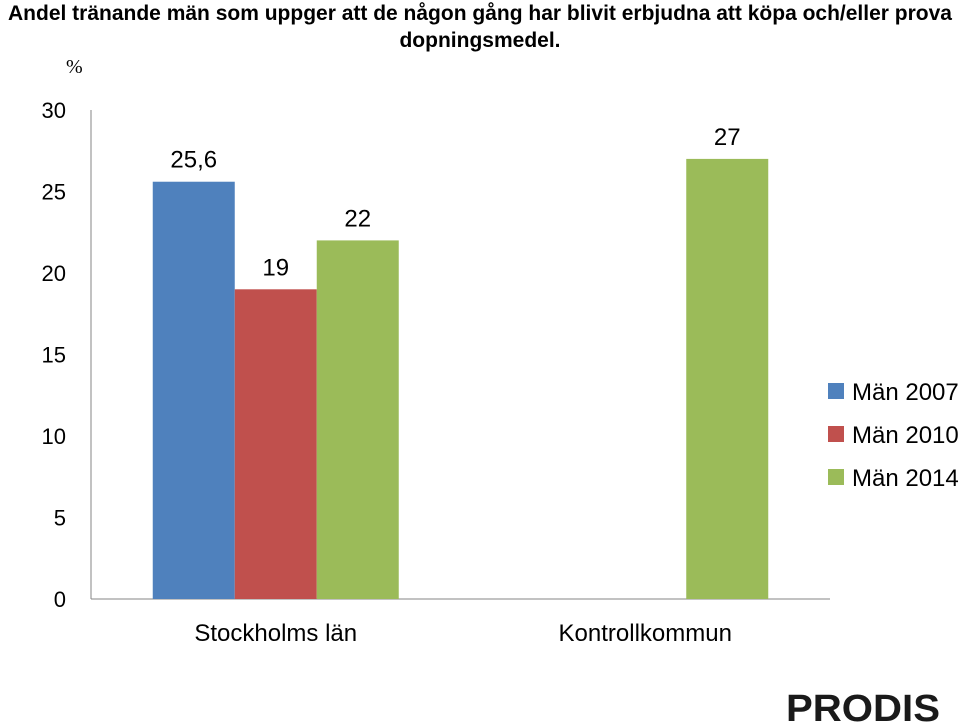 This screenshot has width=960, height=728. What do you see at coordinates (905, 478) in the screenshot?
I see `legend-label: Män 2014` at bounding box center [905, 478].